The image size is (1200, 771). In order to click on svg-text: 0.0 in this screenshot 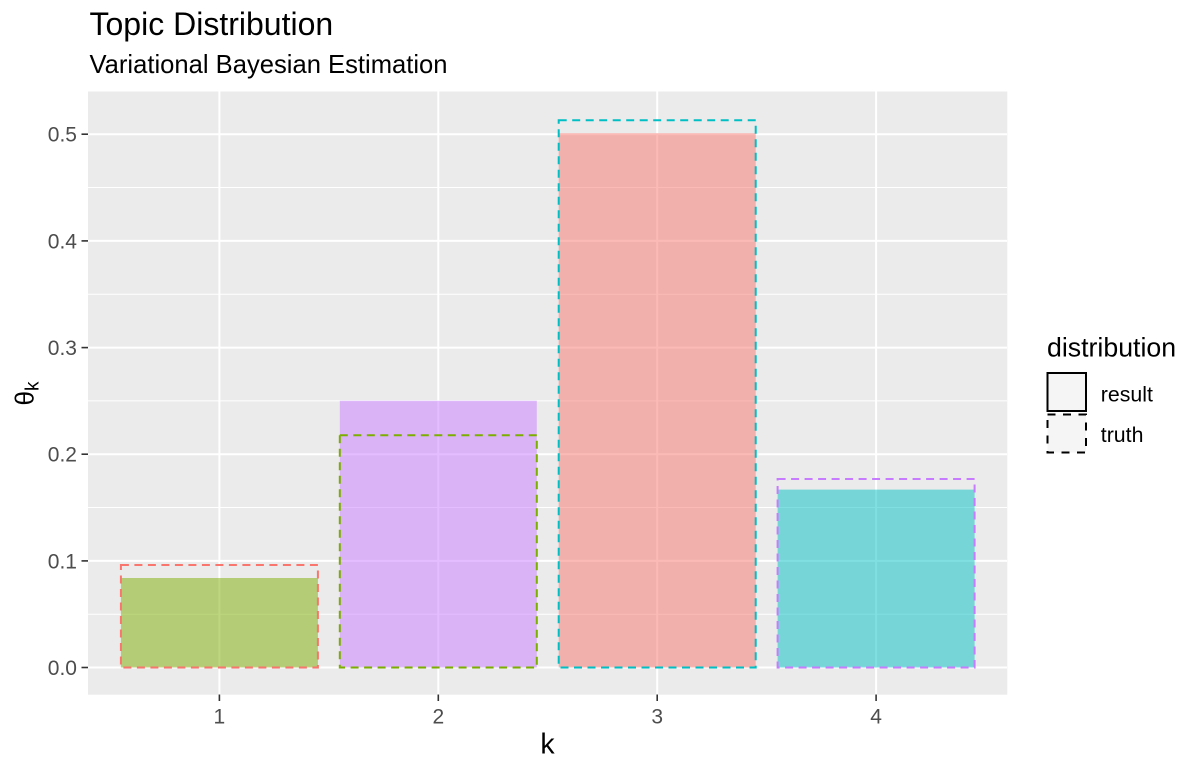, I will do `click(62, 668)`.